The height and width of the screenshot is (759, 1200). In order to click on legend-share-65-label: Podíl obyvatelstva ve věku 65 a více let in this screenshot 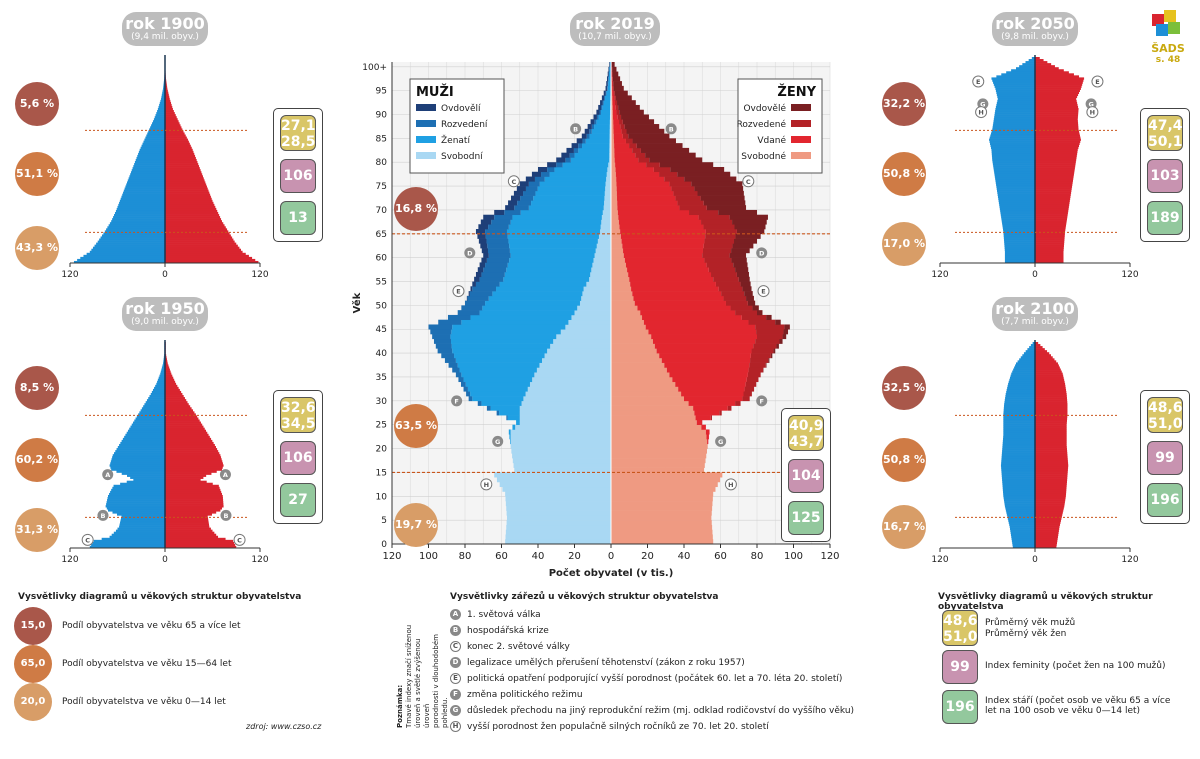, I will do `click(151, 626)`.